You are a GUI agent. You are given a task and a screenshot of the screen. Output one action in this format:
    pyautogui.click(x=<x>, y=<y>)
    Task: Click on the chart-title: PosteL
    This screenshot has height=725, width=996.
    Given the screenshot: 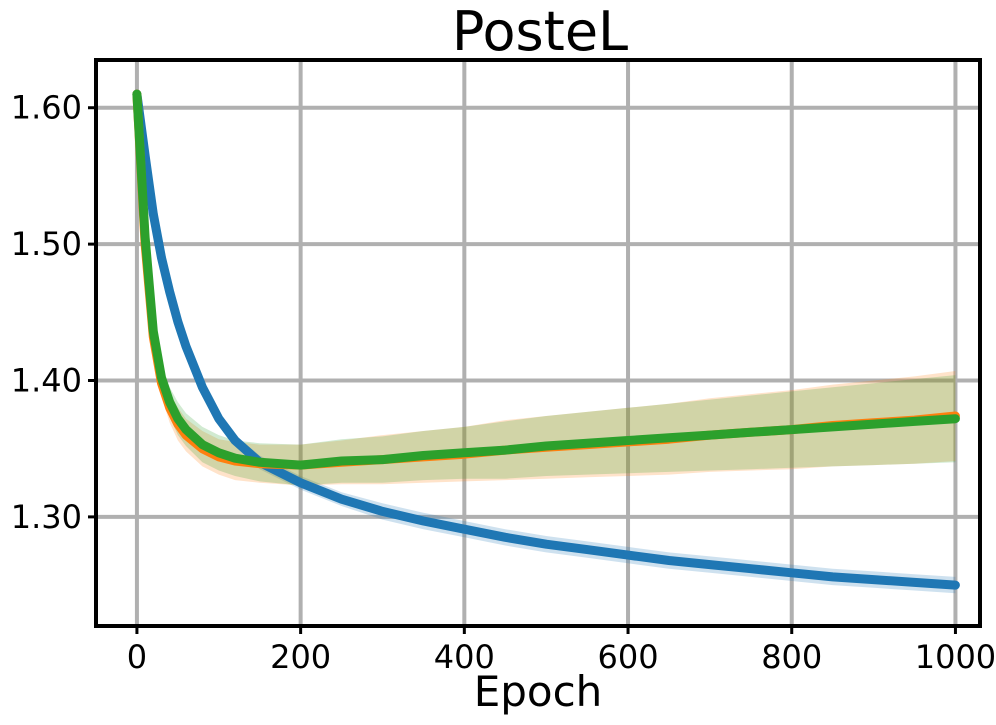 What is the action you would take?
    pyautogui.click(x=540, y=31)
    